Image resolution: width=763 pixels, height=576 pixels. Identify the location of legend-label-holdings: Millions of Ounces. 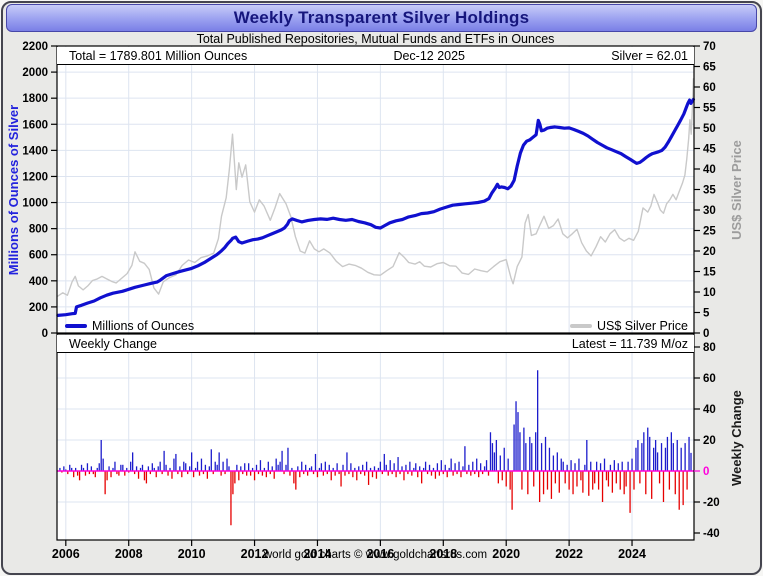
(143, 325).